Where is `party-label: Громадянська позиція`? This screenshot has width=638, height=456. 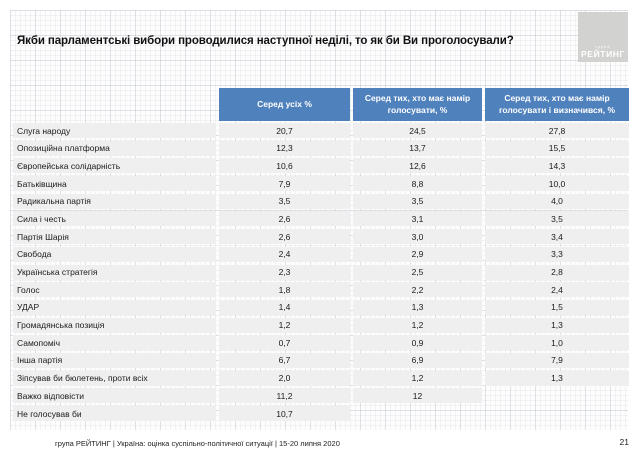
party-label: Громадянська позиція is located at coordinates (114, 325).